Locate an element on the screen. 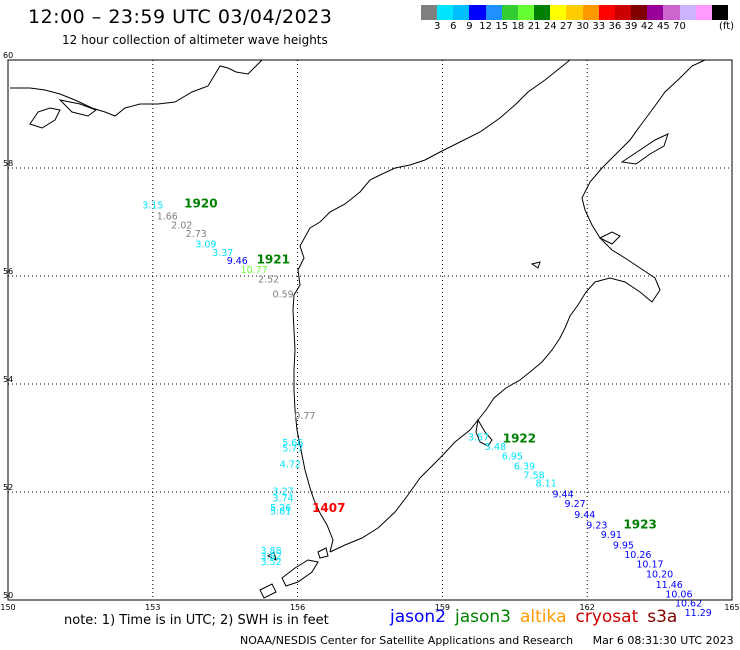 This screenshot has height=650, width=740. wave-height-value: 5.26 is located at coordinates (280, 508).